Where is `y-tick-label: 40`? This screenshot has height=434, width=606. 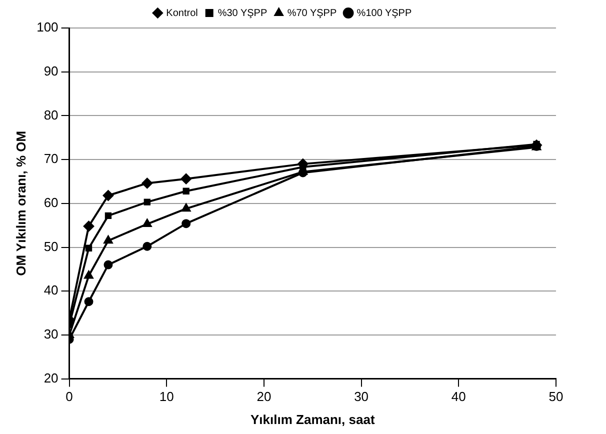 y-tick-label: 40 is located at coordinates (51, 290).